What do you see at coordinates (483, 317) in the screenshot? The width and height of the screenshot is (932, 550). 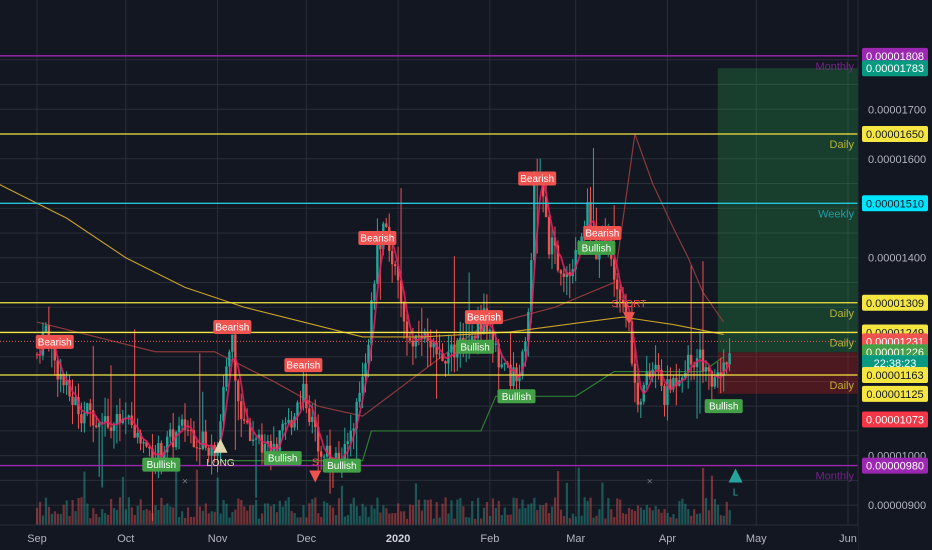 I see `signal-badge` at bounding box center [483, 317].